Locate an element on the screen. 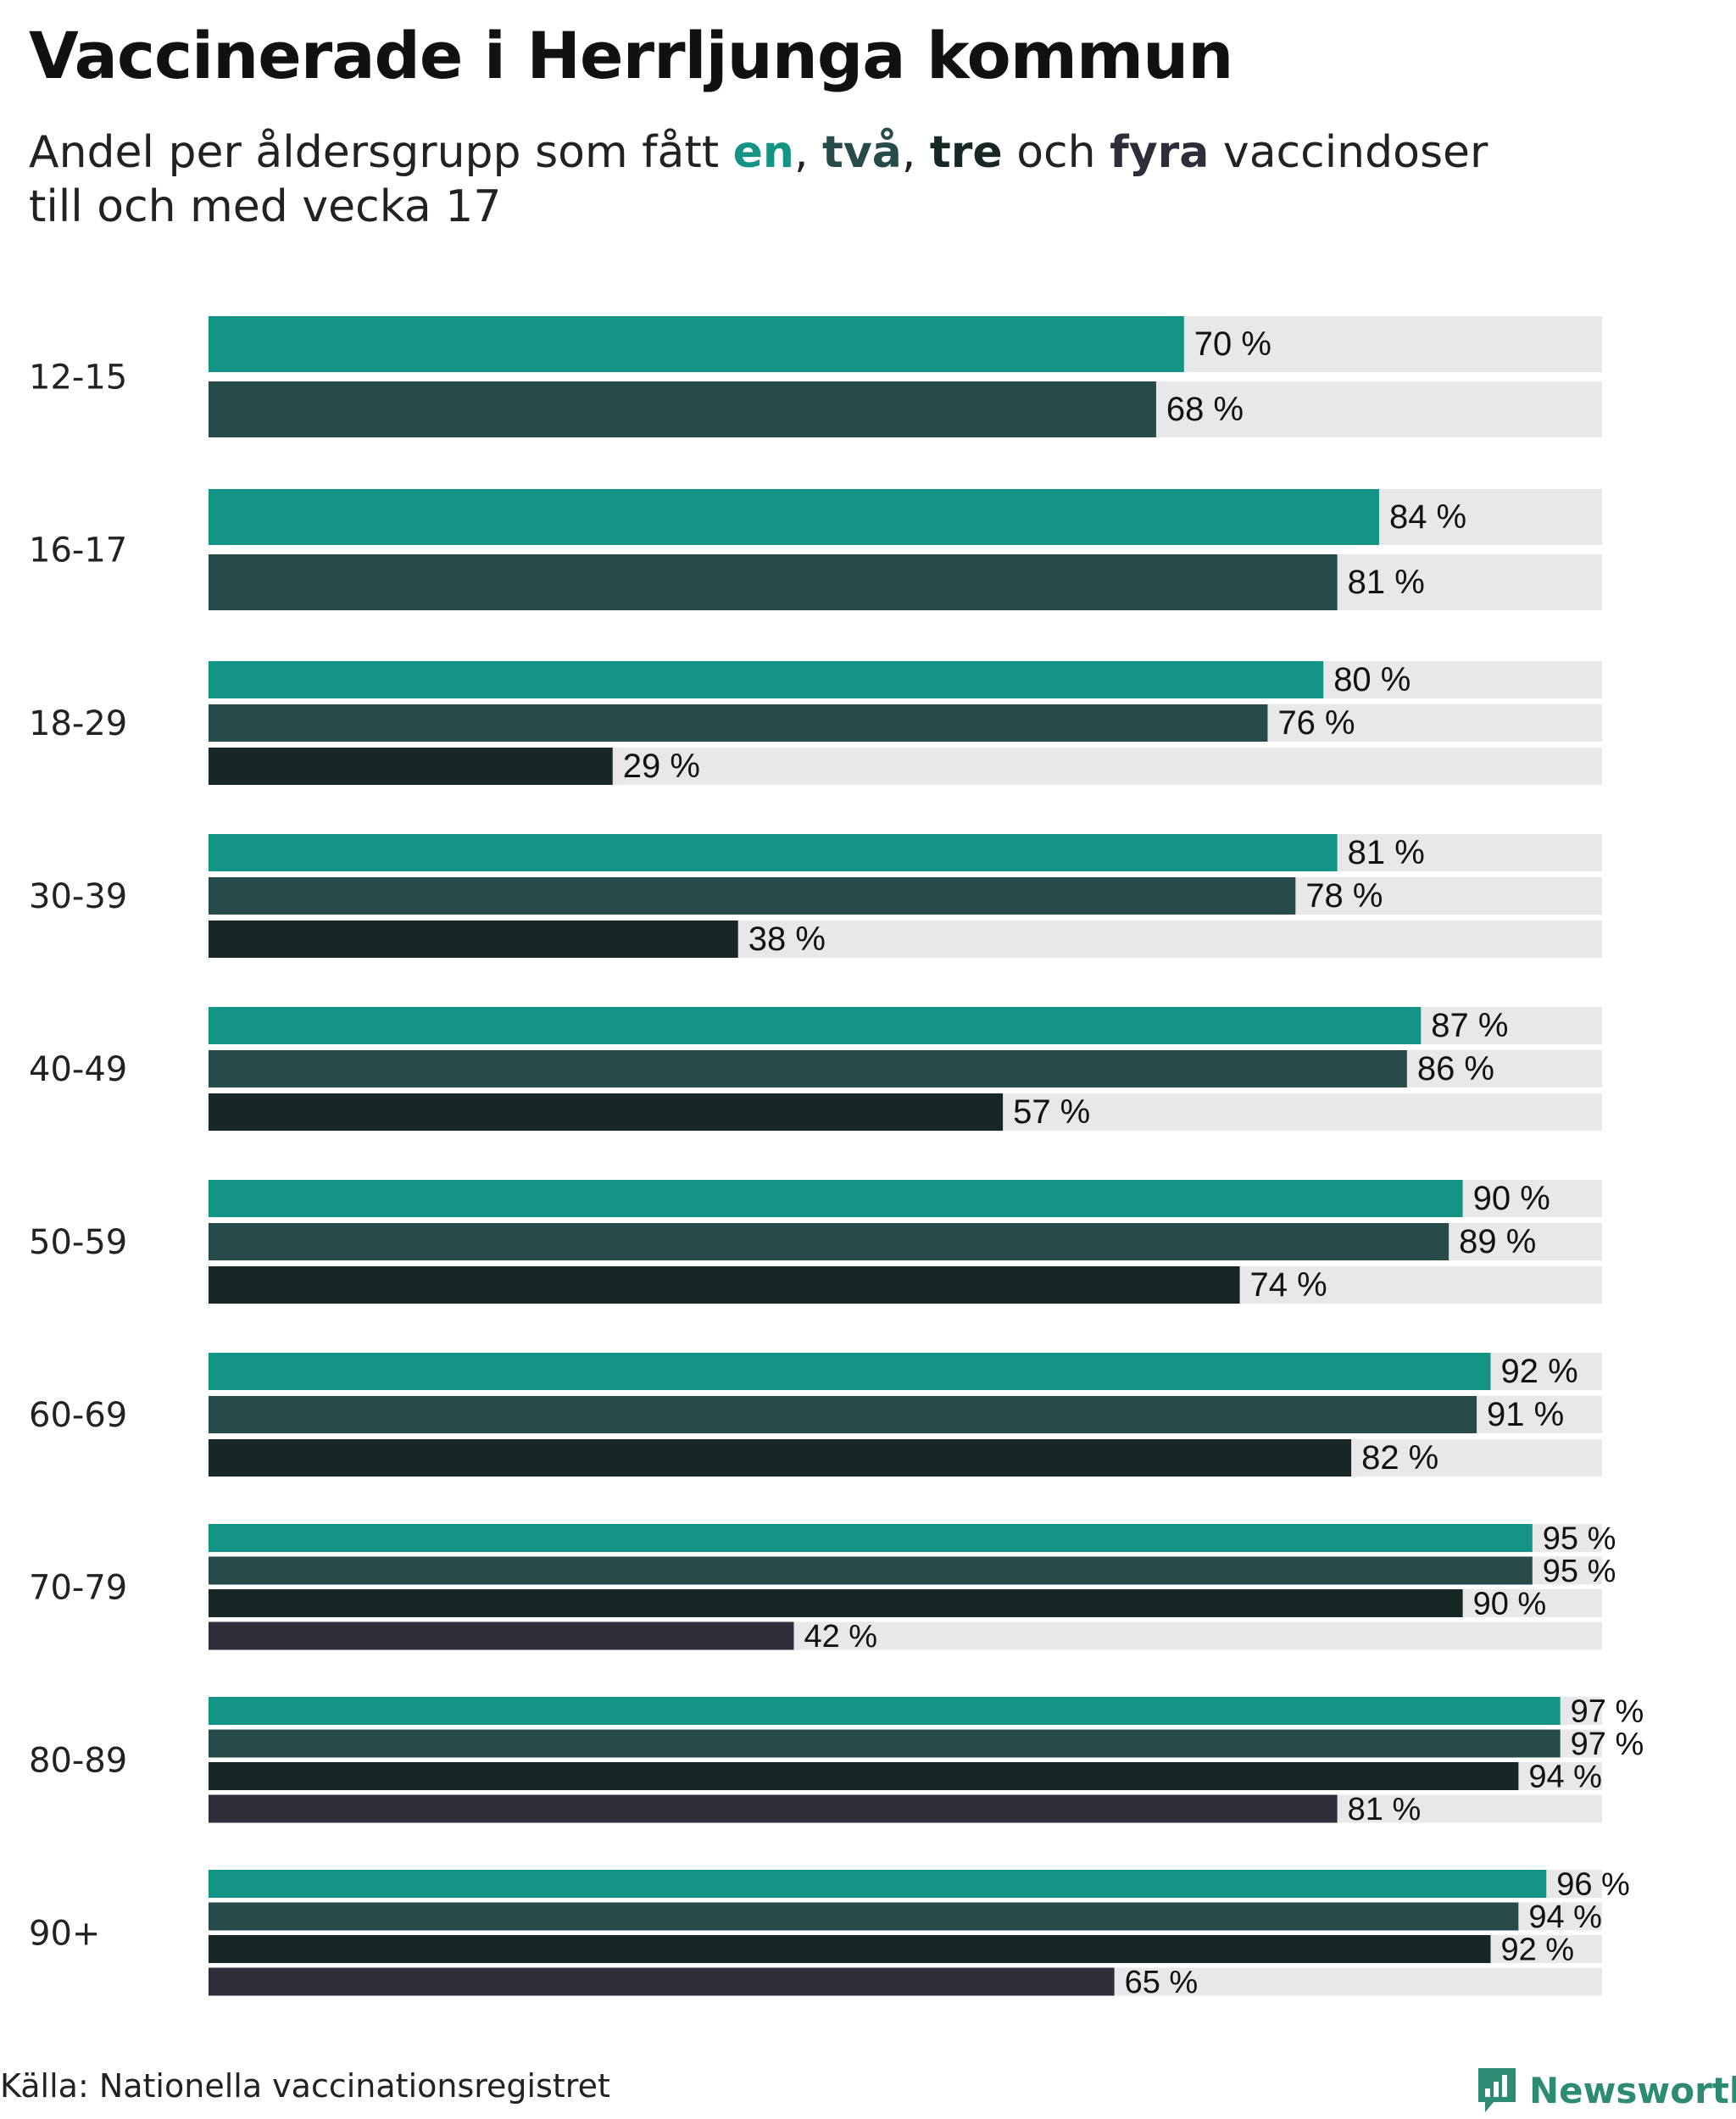 This screenshot has width=1736, height=2119. legend-dose-one: en is located at coordinates (763, 153).